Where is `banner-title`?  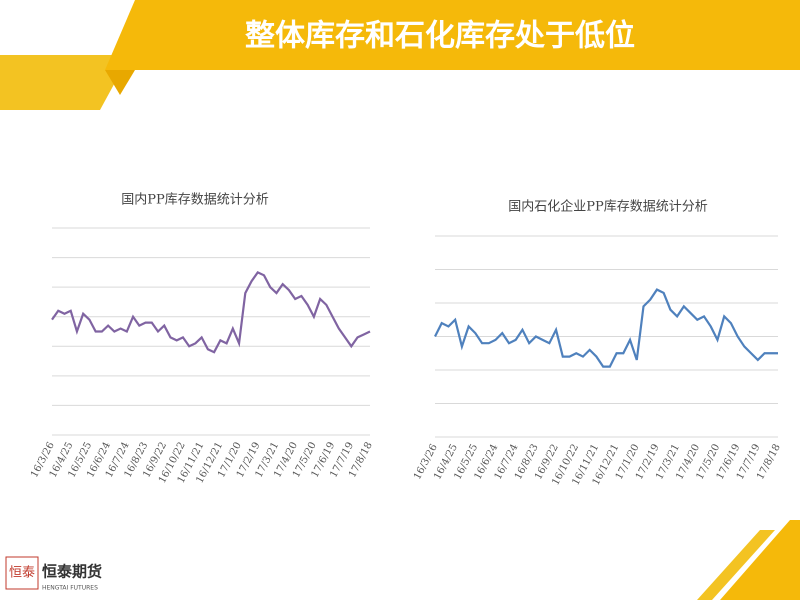
banner-title is located at coordinates (452, 35).